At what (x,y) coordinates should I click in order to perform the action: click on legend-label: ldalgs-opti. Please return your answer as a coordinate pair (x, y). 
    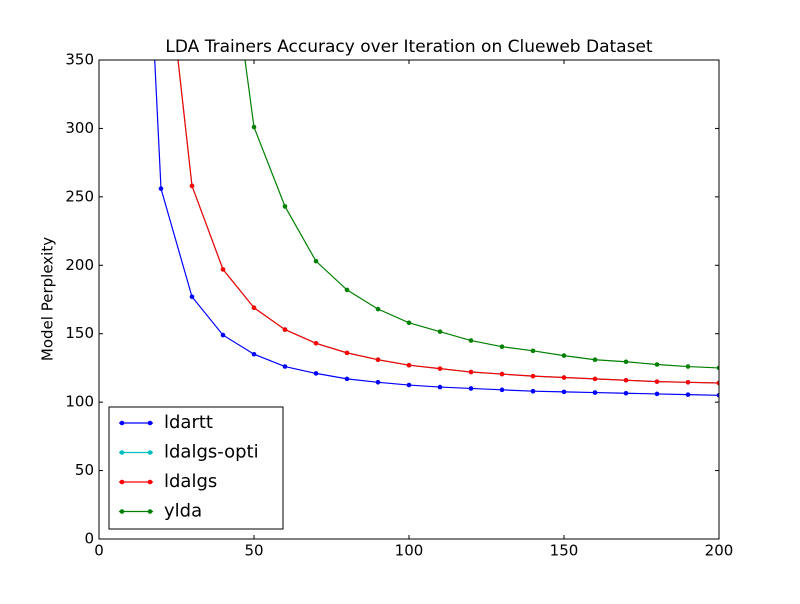
    Looking at the image, I should click on (211, 452).